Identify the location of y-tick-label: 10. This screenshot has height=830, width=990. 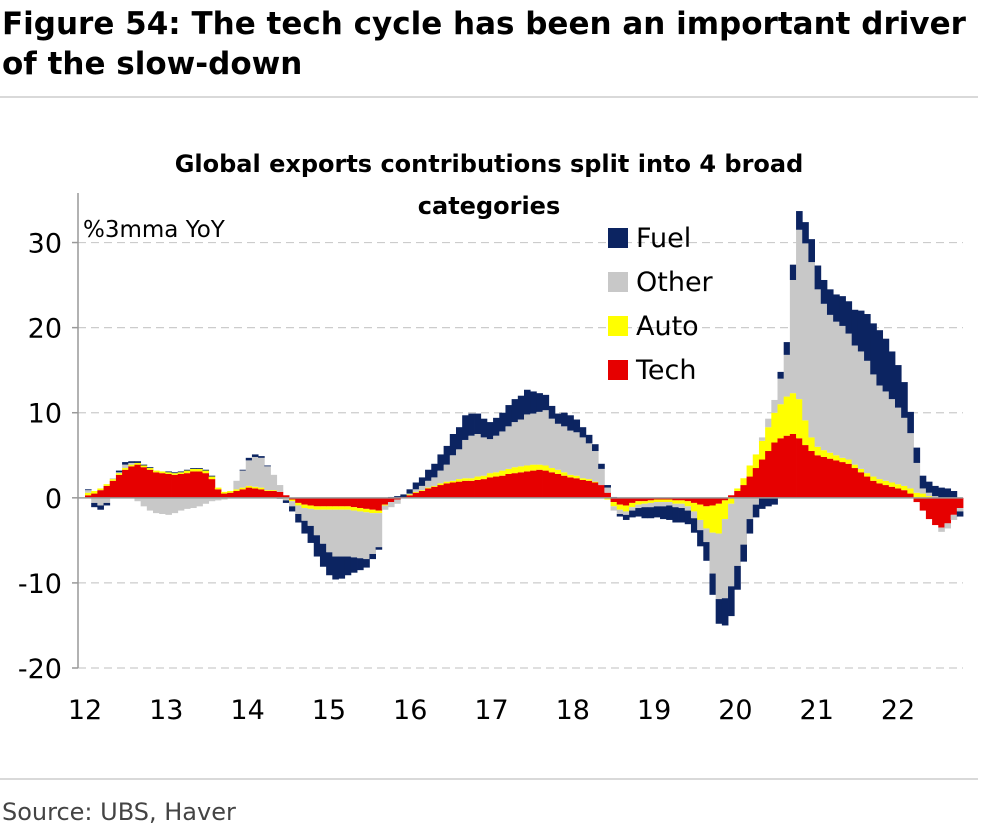
(45, 414).